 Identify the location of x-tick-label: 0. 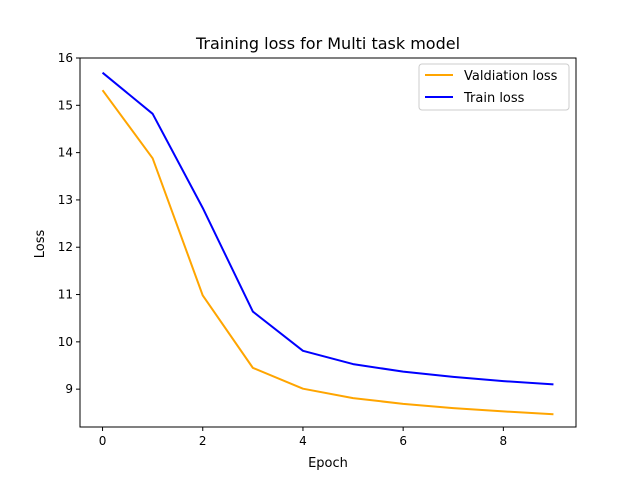
(103, 441).